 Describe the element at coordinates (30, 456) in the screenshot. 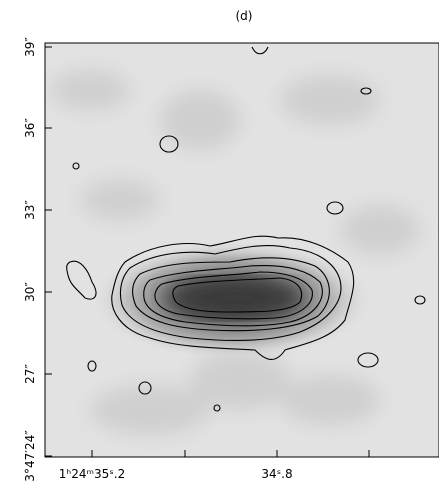

I see `y-tick-label: 3°47′24″` at that location.